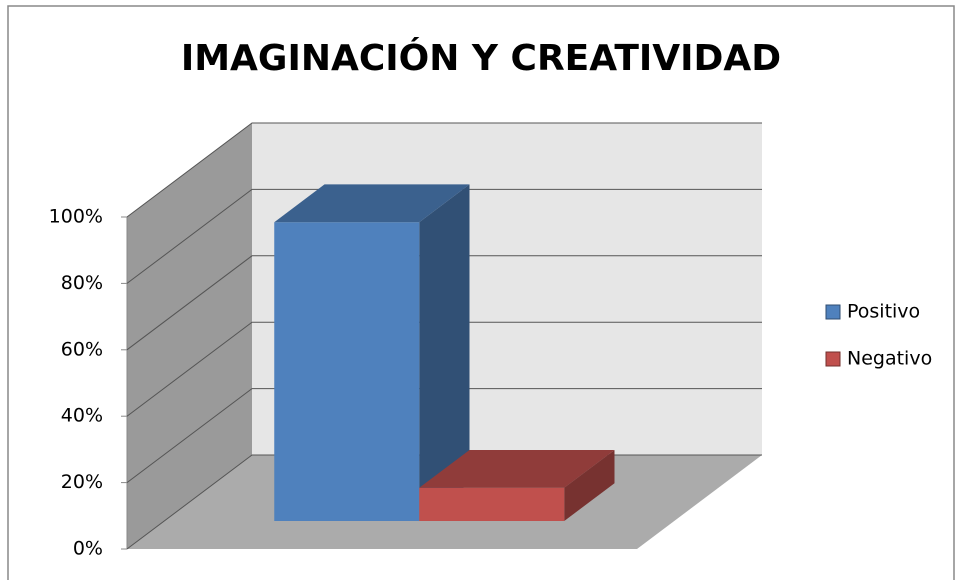 The height and width of the screenshot is (580, 962). Describe the element at coordinates (189, 336) in the screenshot. I see `side-wall` at that location.